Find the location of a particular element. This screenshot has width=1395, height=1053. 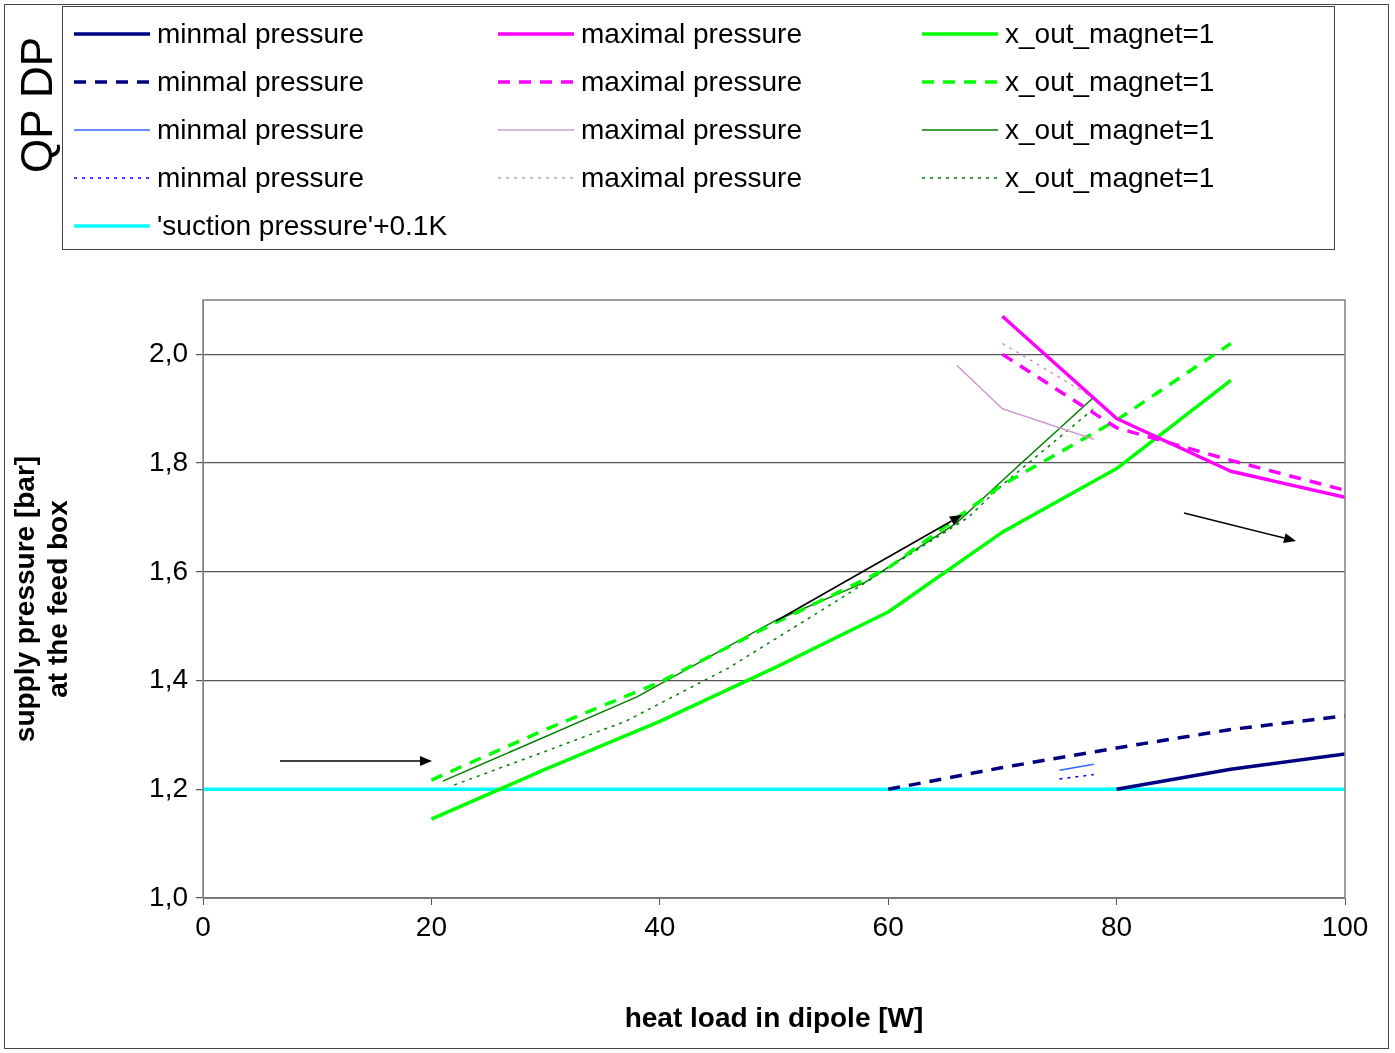

y-tick-label: 1,0 is located at coordinates (168, 896).